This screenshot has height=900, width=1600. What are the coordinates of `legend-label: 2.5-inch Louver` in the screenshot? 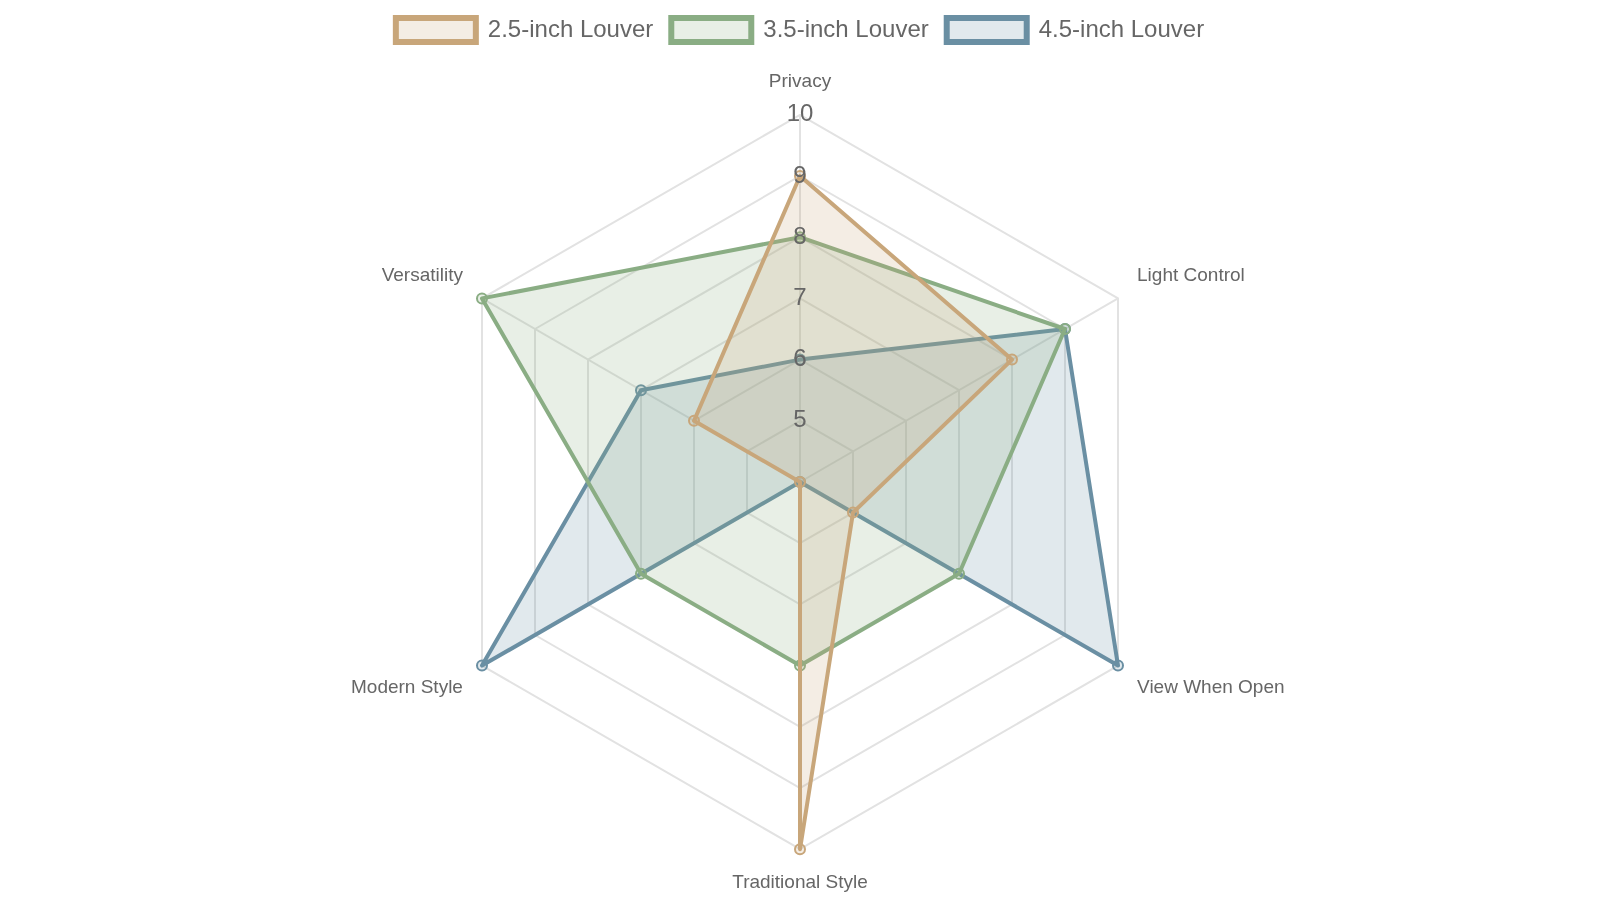 It's located at (570, 28).